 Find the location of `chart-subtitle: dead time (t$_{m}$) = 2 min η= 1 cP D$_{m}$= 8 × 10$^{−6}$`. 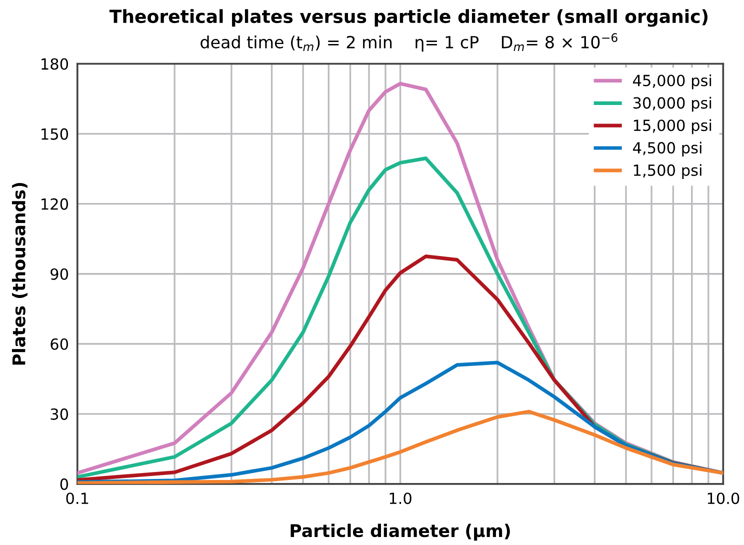

chart-subtitle: dead time (t$_{m}$) = 2 min η= 1 cP D$_{m}$= 8 × 10$^{−6}$ is located at coordinates (409, 42).